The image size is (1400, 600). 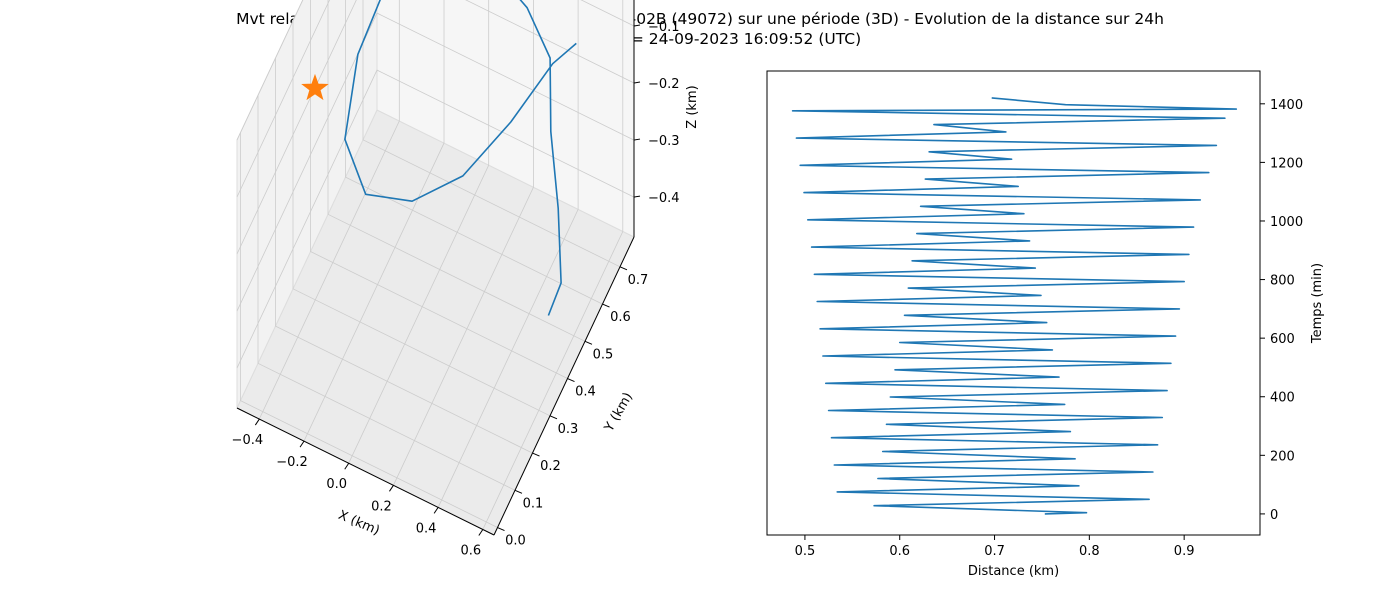 I want to click on x-tick-label: −0.2, so click(x=292, y=462).